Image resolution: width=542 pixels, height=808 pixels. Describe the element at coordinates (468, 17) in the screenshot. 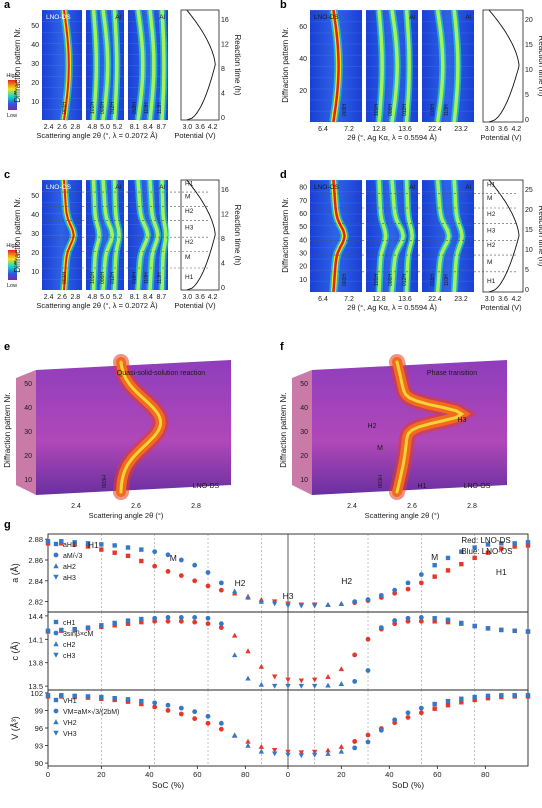

I see `al-tag: Al` at that location.